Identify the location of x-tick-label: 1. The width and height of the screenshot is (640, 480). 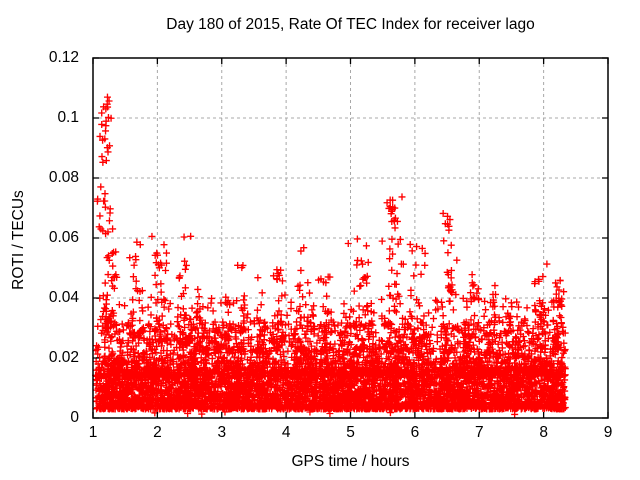
(93, 432).